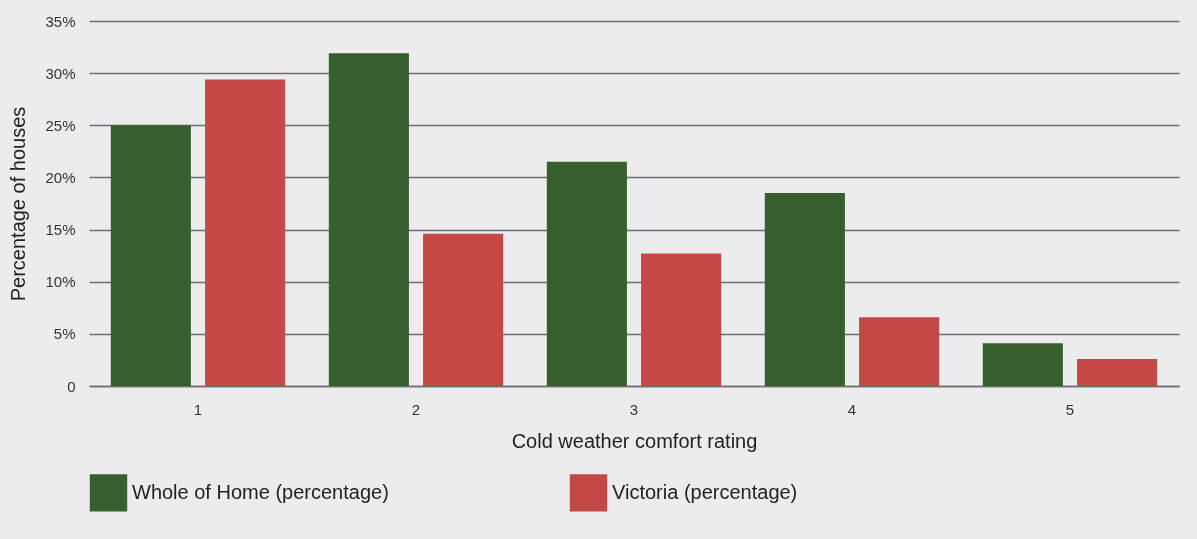 The height and width of the screenshot is (539, 1197). What do you see at coordinates (60, 21) in the screenshot?
I see `y-tick-label: 35%` at bounding box center [60, 21].